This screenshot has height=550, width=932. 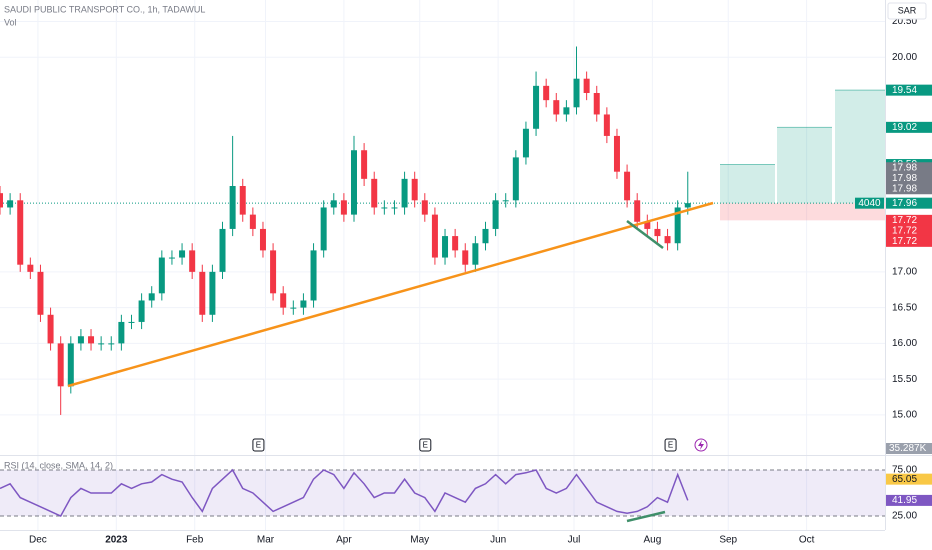 I want to click on currency: SAR, so click(x=907, y=10).